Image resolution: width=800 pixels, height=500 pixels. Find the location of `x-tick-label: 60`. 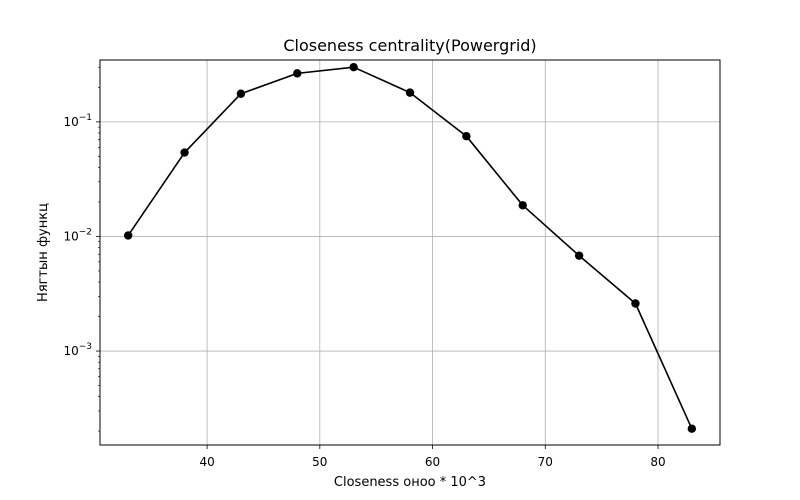

x-tick-label: 60 is located at coordinates (432, 462).